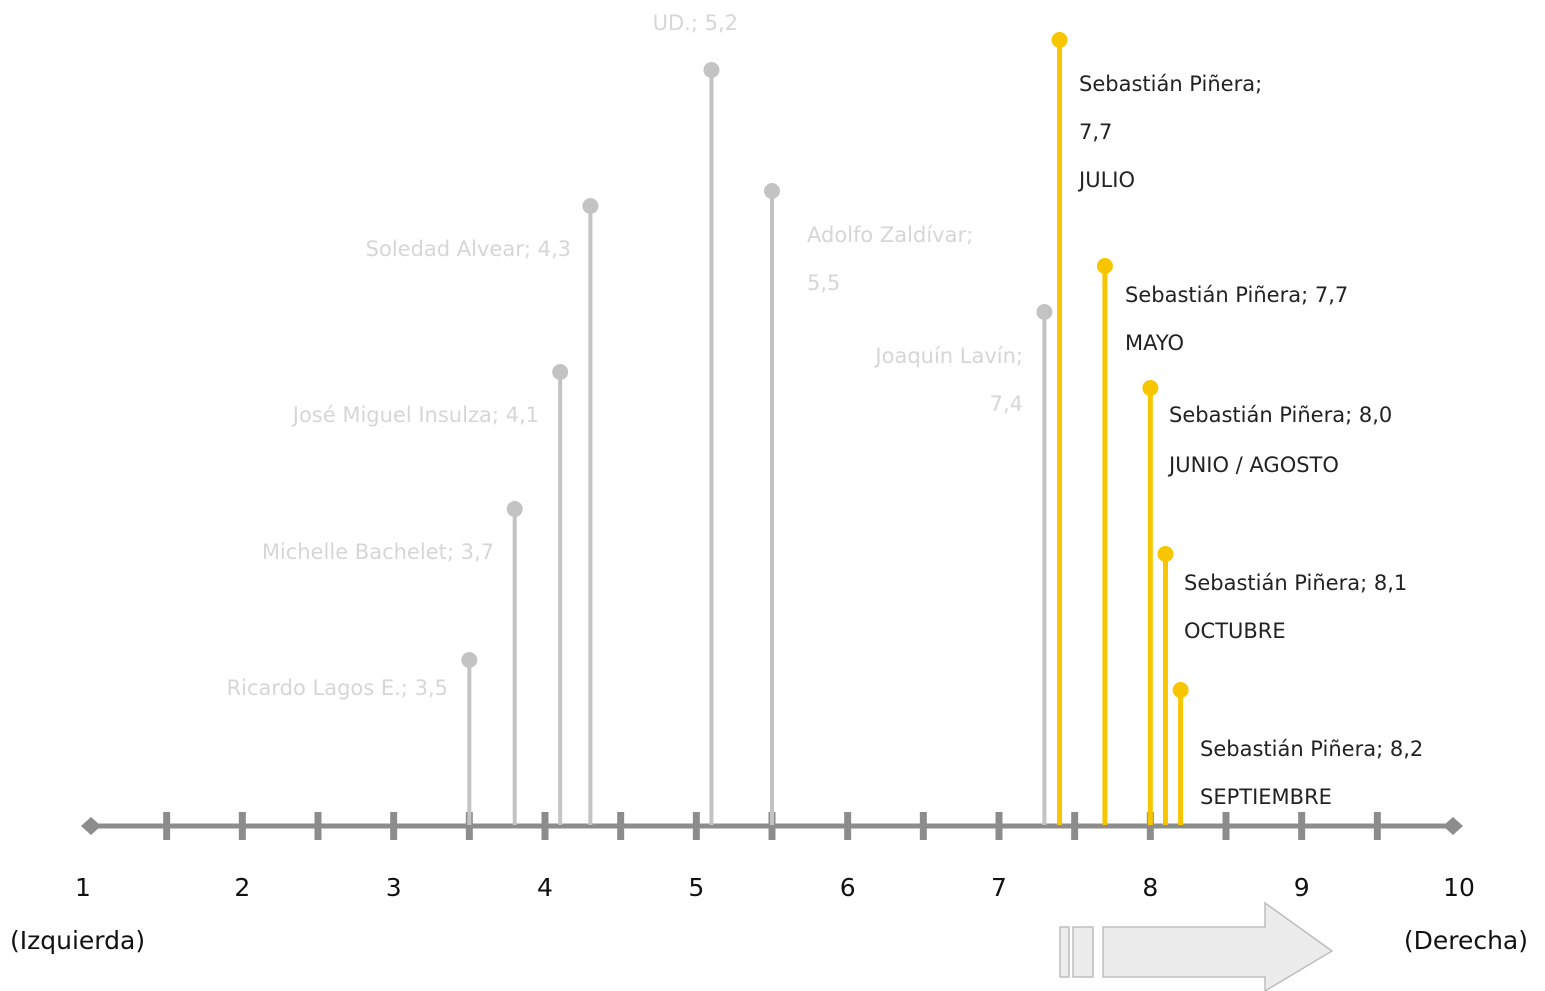 This screenshot has width=1545, height=991. What do you see at coordinates (337, 688) in the screenshot?
I see `point-label-1-line-1: Ricardo Lagos E.; 3,5` at bounding box center [337, 688].